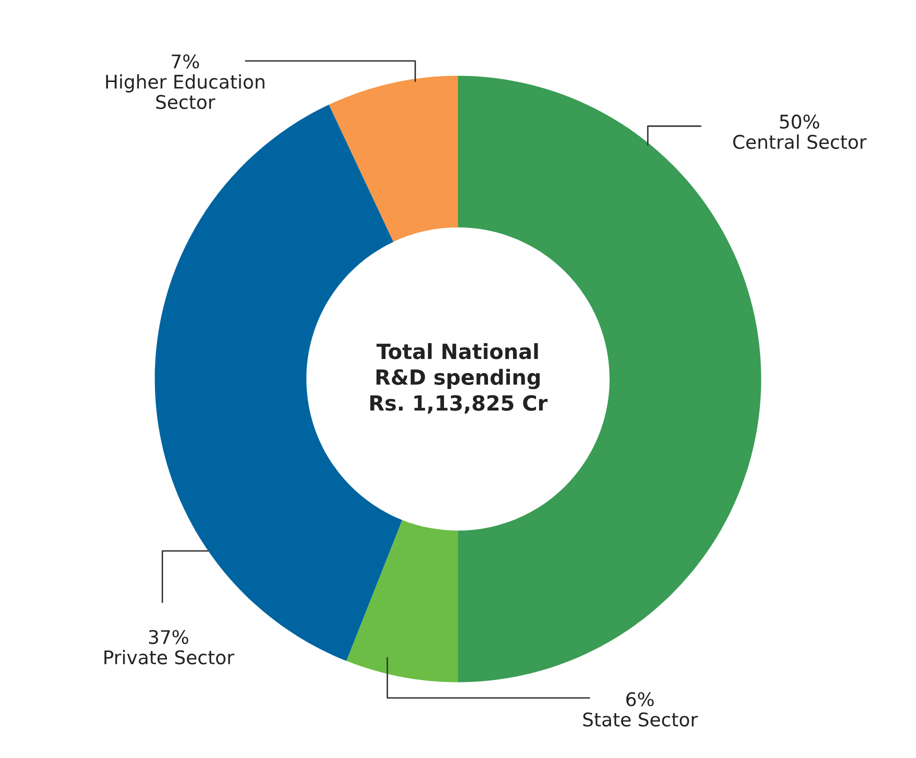 Image resolution: width=916 pixels, height=758 pixels. I want to click on data-label: 6%, so click(640, 699).